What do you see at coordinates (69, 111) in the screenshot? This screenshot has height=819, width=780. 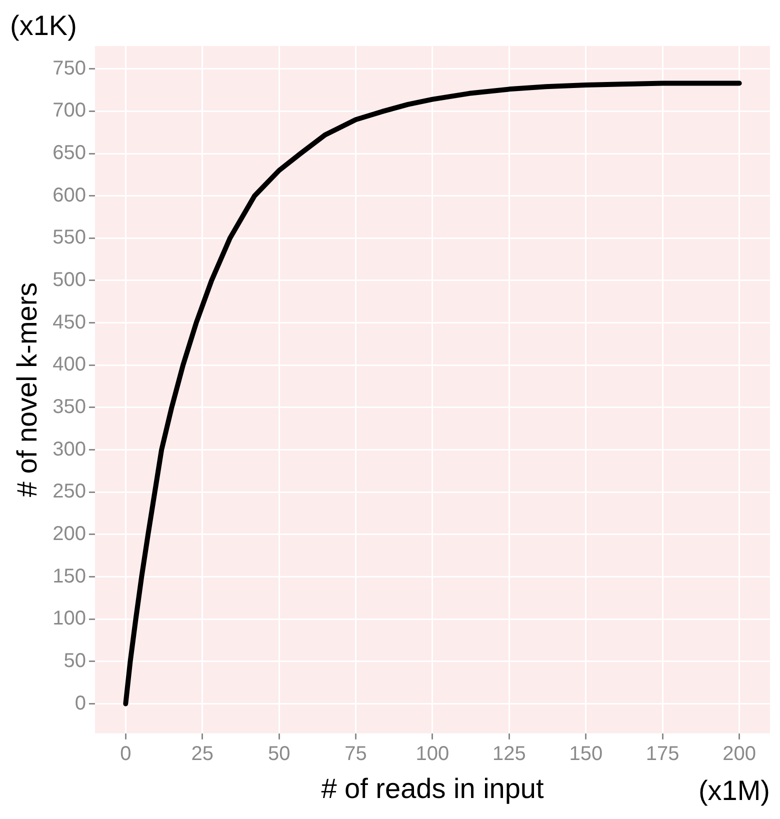 I see `y-tick-label: 700` at bounding box center [69, 111].